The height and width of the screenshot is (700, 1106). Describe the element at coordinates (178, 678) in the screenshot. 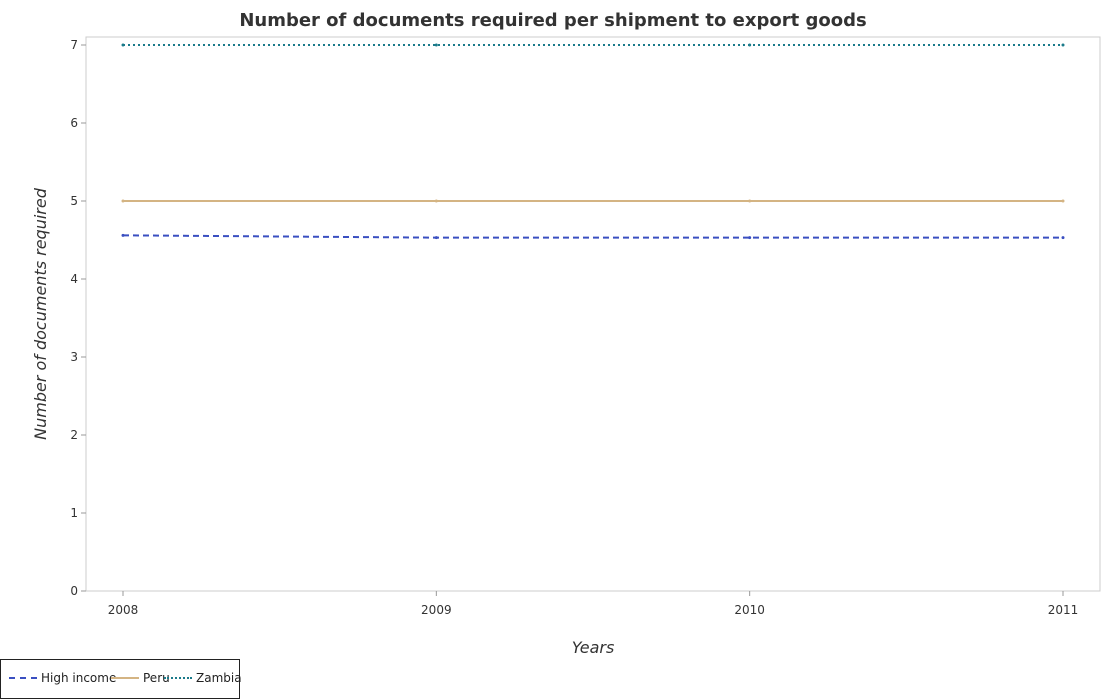

I see `legend-swatch-zambia` at that location.